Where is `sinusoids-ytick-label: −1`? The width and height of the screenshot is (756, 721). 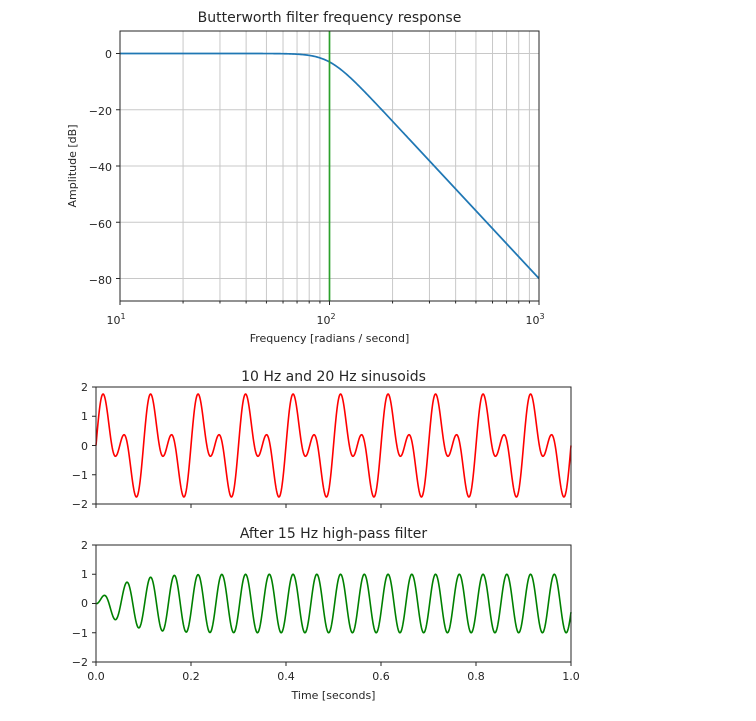 sinusoids-ytick-label: −1 is located at coordinates (80, 475).